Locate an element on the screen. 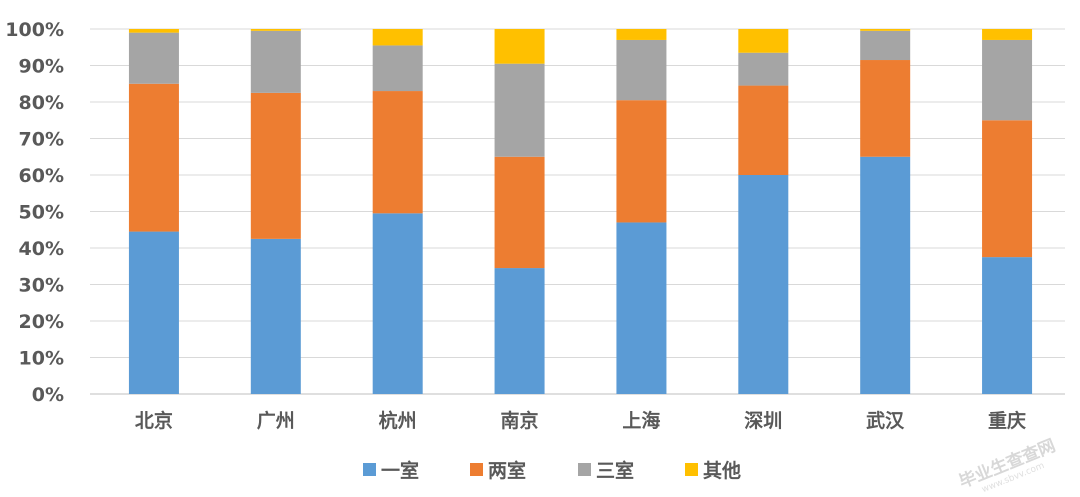 The width and height of the screenshot is (1080, 497). legend-label: 一室 is located at coordinates (400, 470).